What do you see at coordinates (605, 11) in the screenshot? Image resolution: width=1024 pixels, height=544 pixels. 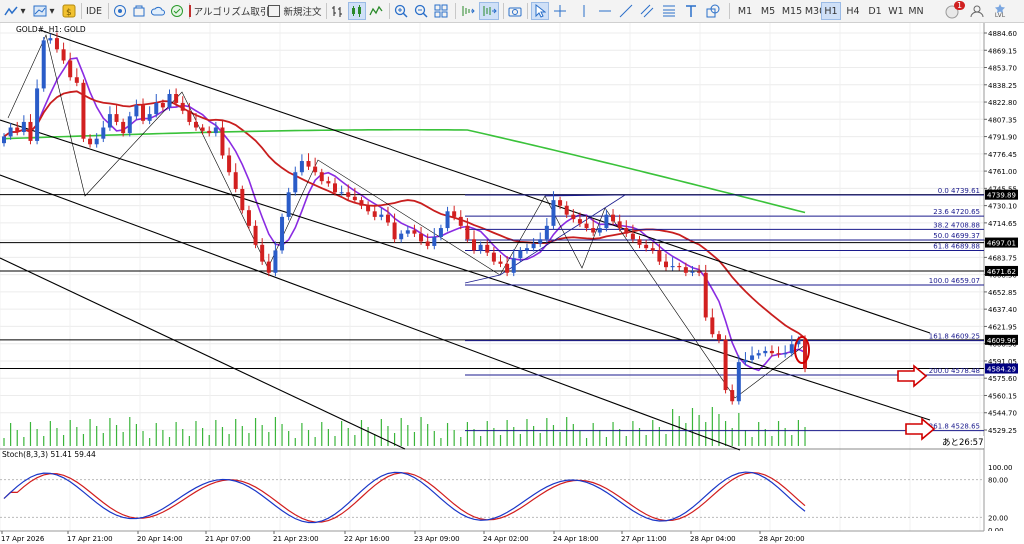 I see `horizontal-line-icon` at bounding box center [605, 11].